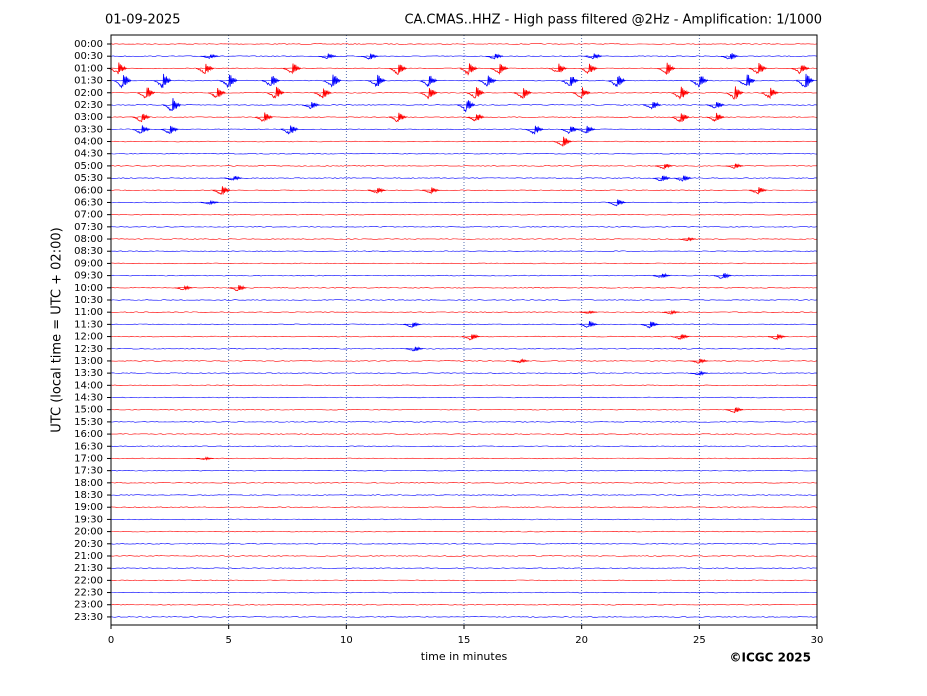 Image resolution: width=927 pixels, height=696 pixels. Describe the element at coordinates (88, 495) in the screenshot. I see `y-tick-label: 18:30` at that location.